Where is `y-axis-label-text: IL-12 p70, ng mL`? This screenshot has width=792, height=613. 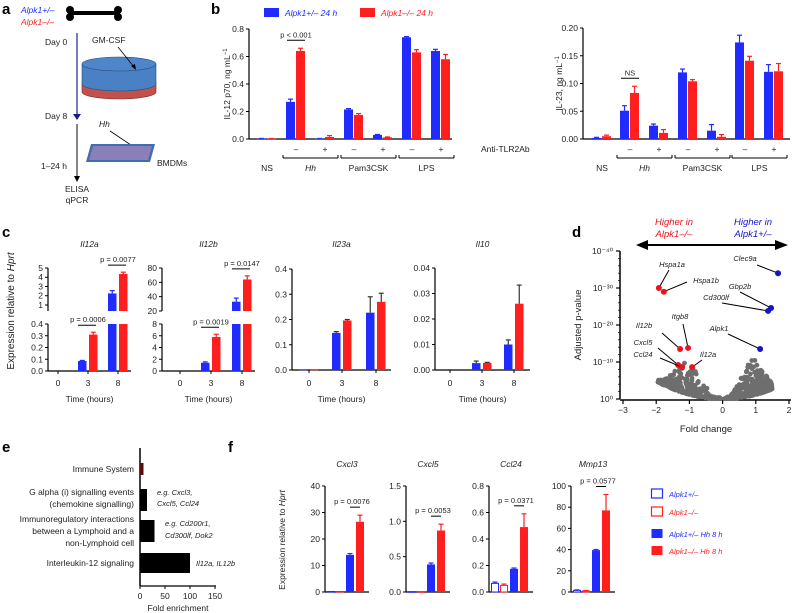 y-axis-label-text: IL-12 p70, ng mL is located at coordinates (227, 87).